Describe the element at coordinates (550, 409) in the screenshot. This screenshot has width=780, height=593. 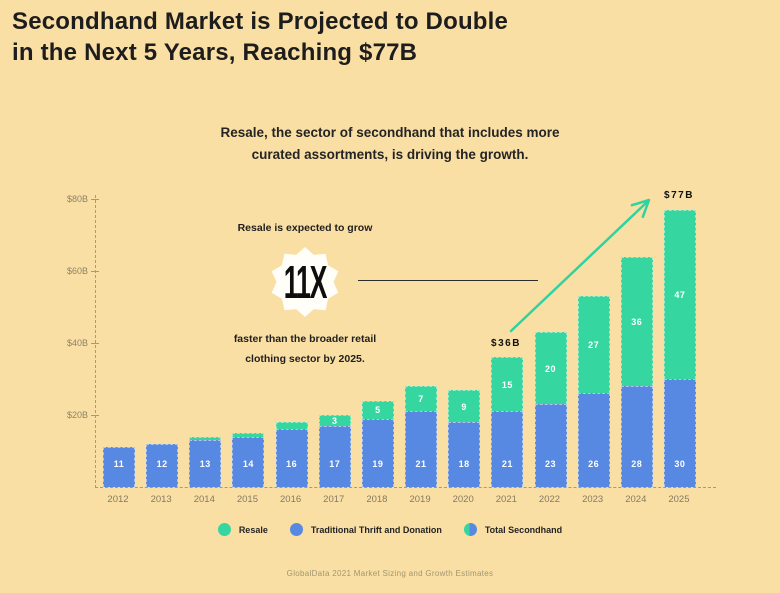
I see `bar-2022: 20 23` at that location.